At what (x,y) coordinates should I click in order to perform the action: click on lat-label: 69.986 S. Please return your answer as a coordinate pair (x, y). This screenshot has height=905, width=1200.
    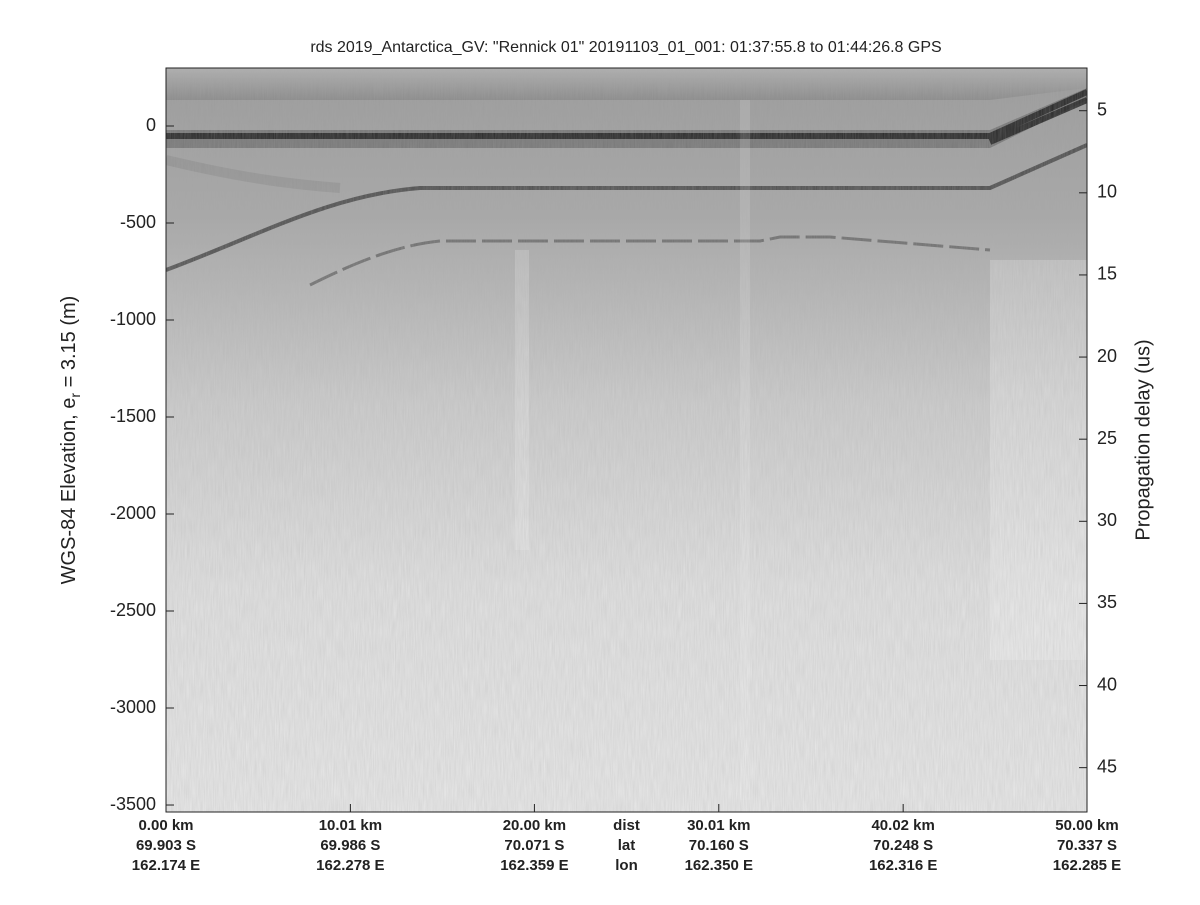
    Looking at the image, I should click on (350, 845).